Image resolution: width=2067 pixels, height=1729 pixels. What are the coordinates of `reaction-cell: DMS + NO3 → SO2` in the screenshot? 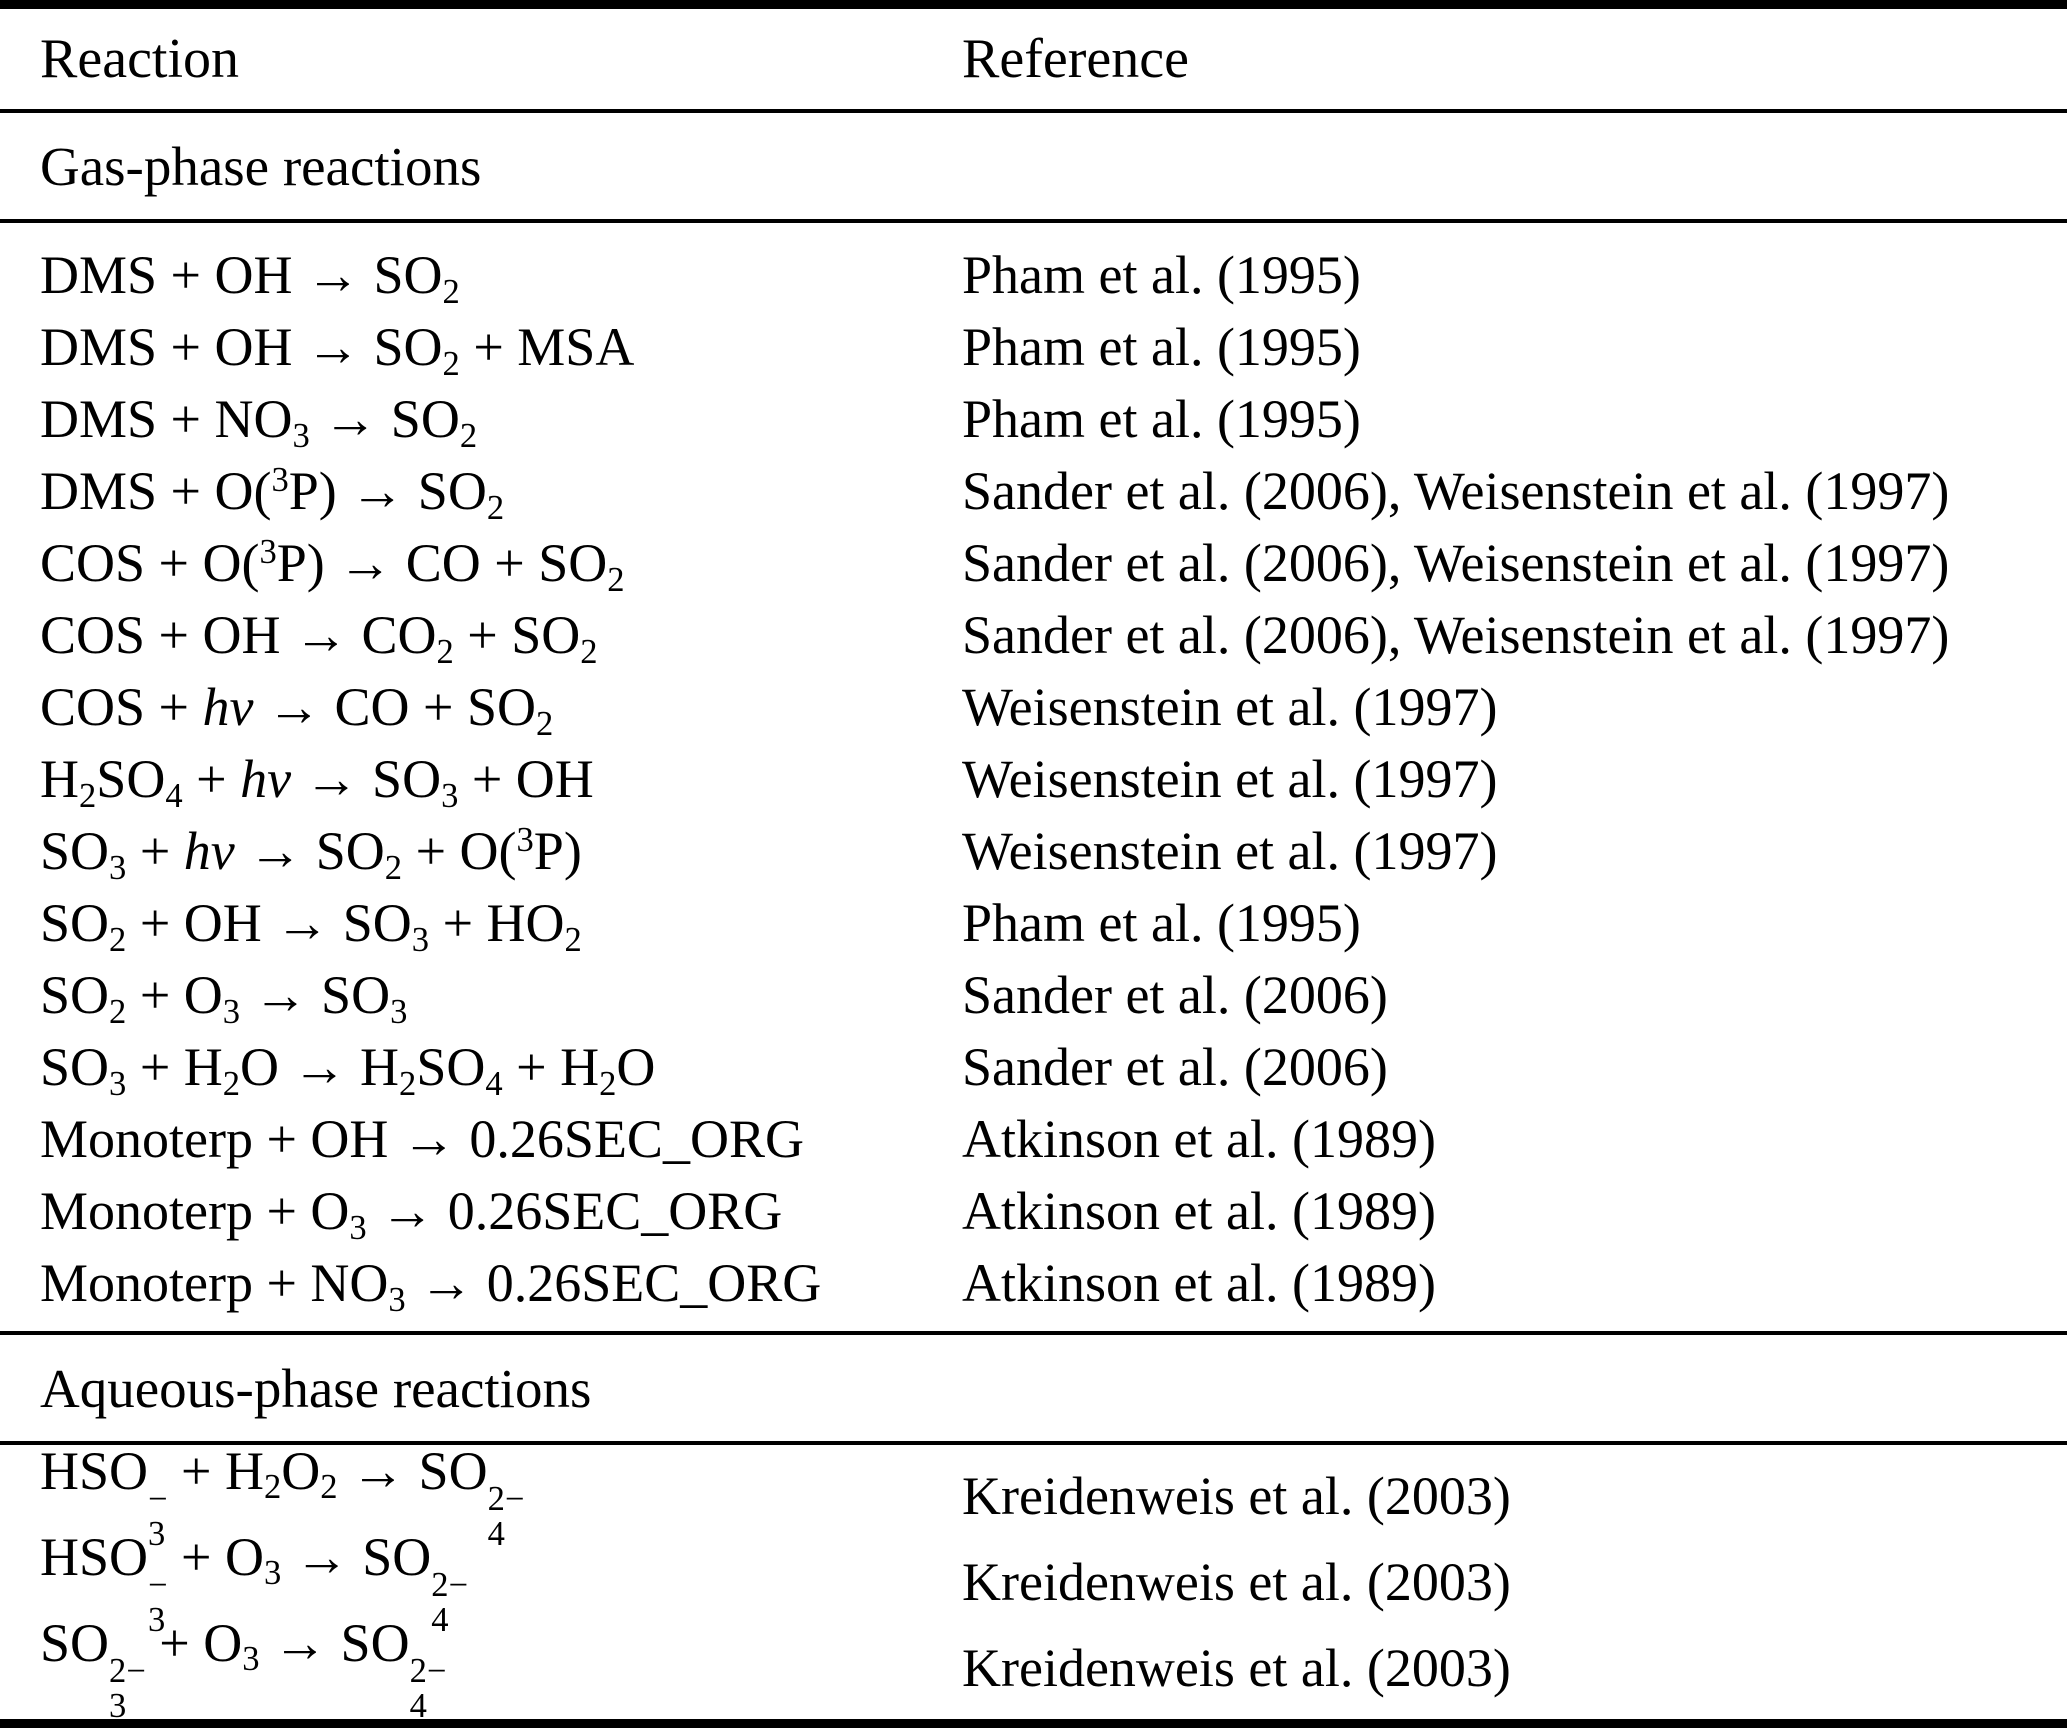 It's located at (259, 422).